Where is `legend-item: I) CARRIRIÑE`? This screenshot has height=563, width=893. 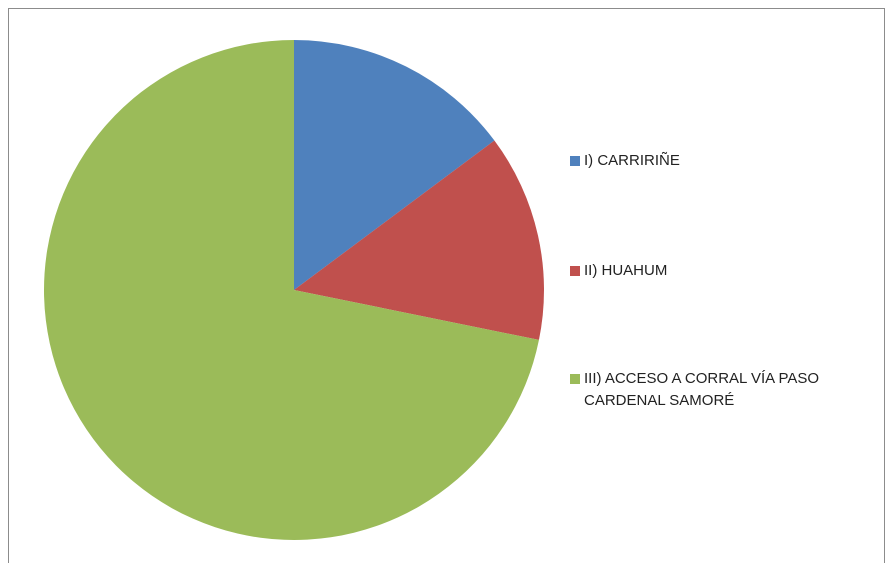
legend-item: I) CARRIRIÑE is located at coordinates (715, 161).